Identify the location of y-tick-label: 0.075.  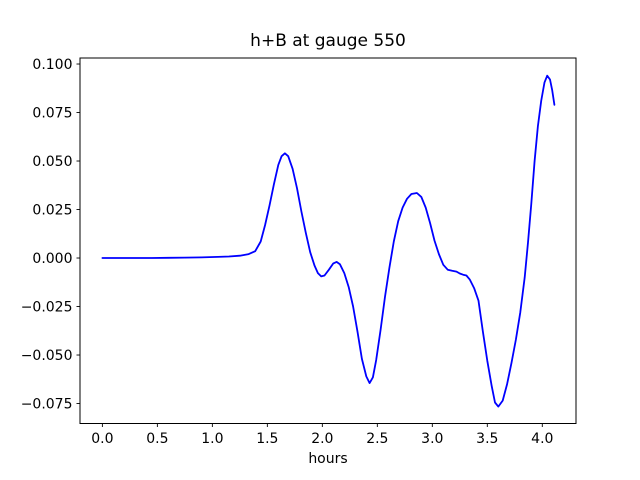
(52, 114).